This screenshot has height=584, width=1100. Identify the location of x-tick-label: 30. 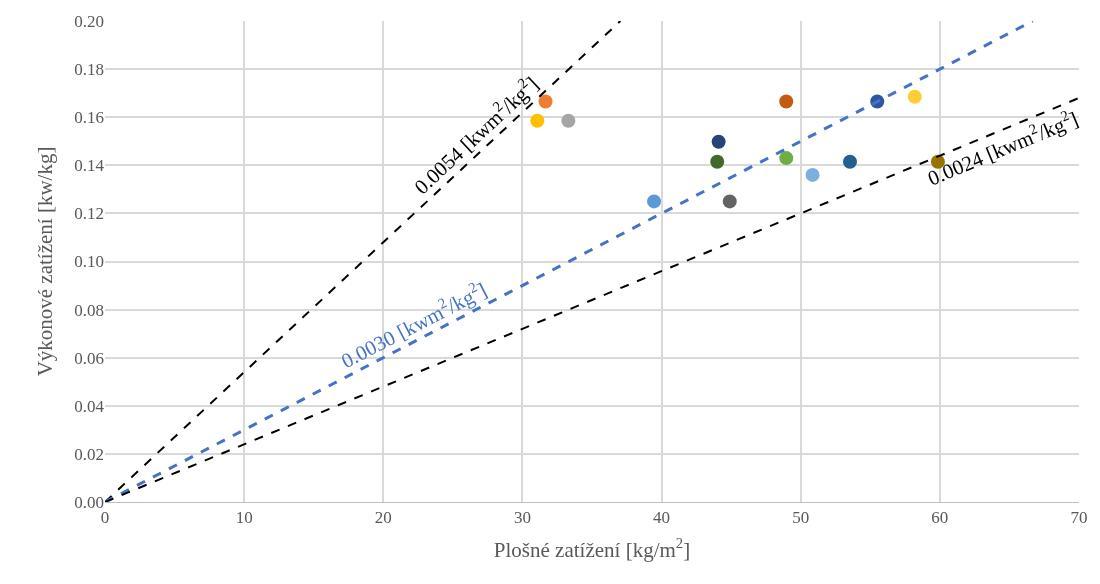
(522, 518).